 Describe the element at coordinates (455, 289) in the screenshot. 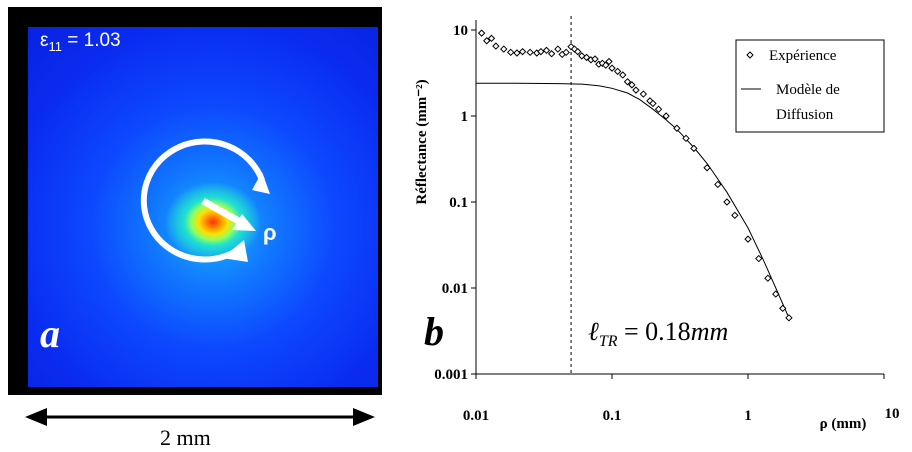

I see `y-tick-label: 0.01` at that location.